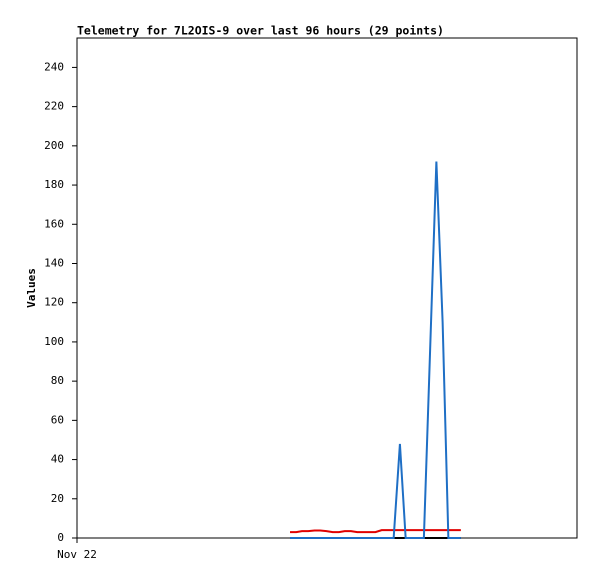 The image size is (597, 579). What do you see at coordinates (54, 302) in the screenshot?
I see `y-tick-label: 120` at bounding box center [54, 302].